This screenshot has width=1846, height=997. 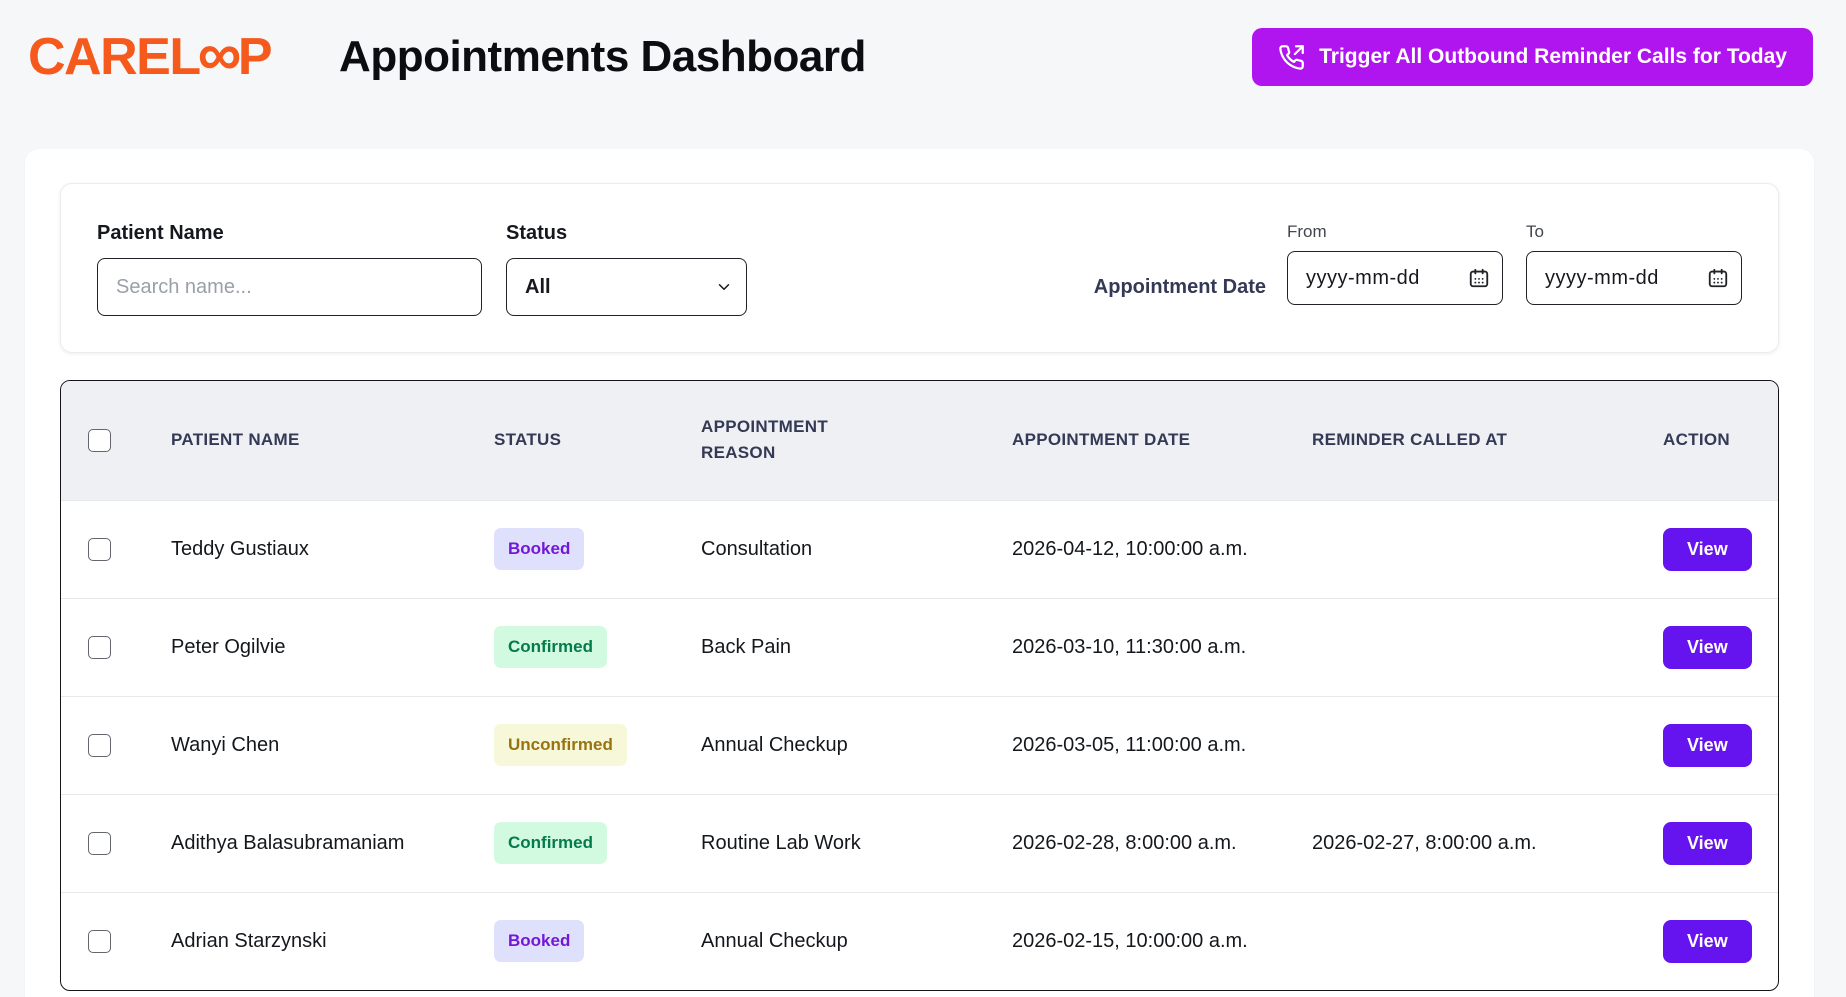 What do you see at coordinates (1307, 231) in the screenshot?
I see `from-label: From` at bounding box center [1307, 231].